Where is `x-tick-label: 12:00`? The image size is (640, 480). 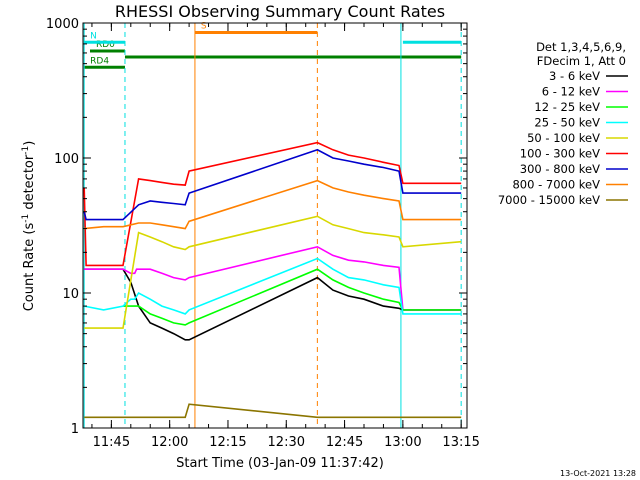 x-tick-label: 12:00 is located at coordinates (169, 442).